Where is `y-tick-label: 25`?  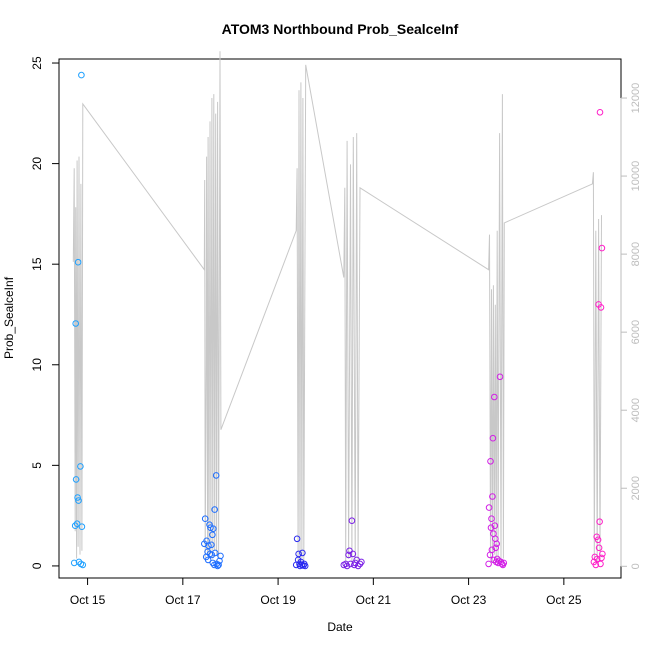
y-tick-label: 25 is located at coordinates (37, 63).